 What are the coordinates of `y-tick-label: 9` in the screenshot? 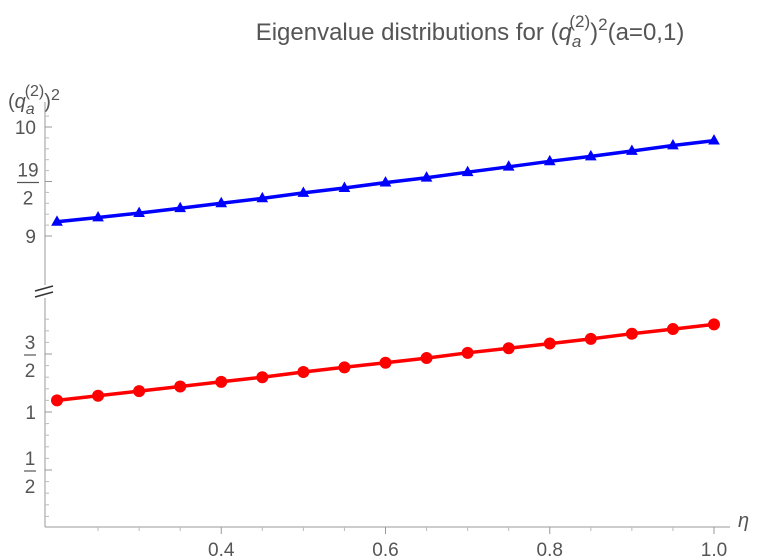 It's located at (30, 237).